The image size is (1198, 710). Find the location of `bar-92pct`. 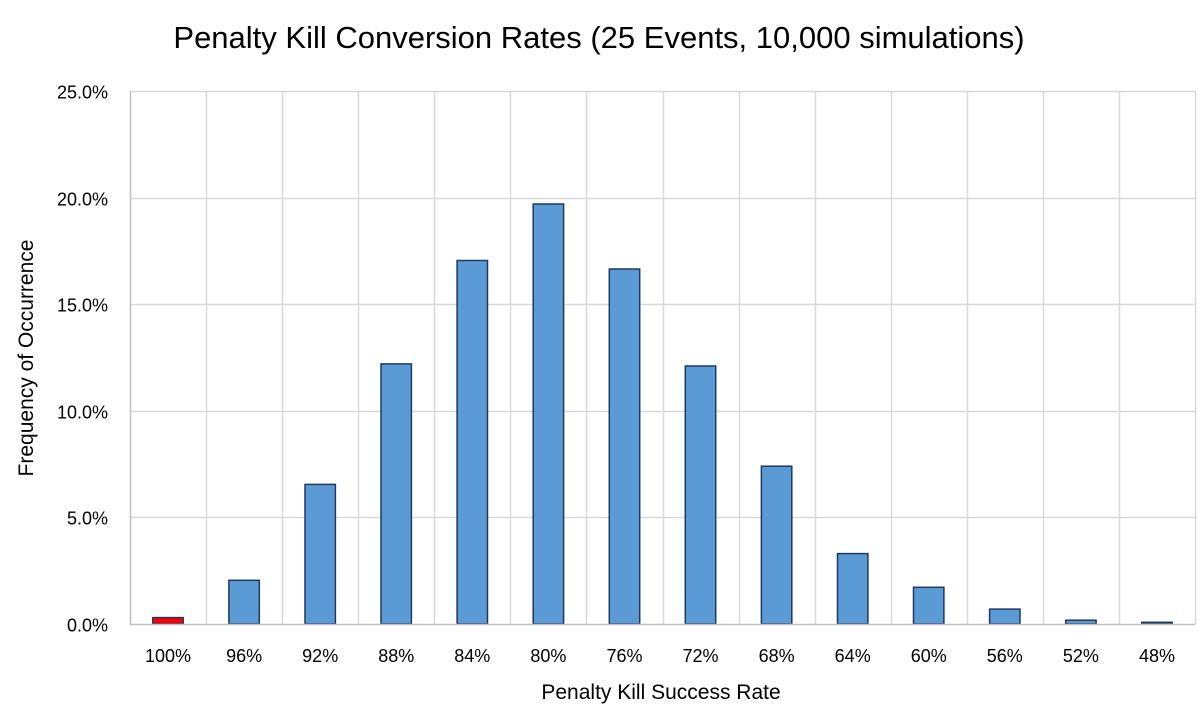

bar-92pct is located at coordinates (320, 554).